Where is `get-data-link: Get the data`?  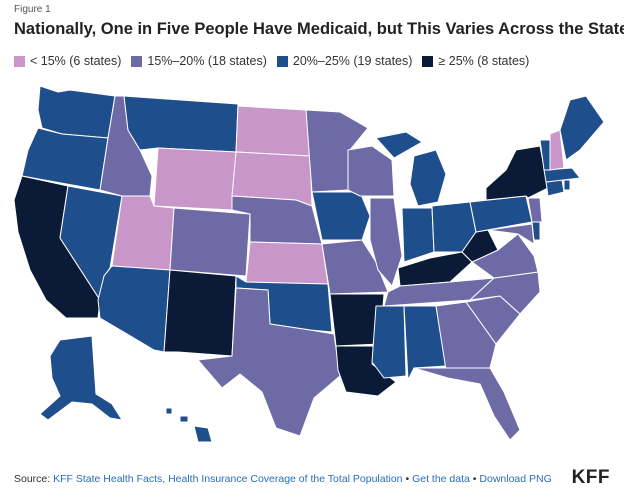 get-data-link: Get the data is located at coordinates (441, 479).